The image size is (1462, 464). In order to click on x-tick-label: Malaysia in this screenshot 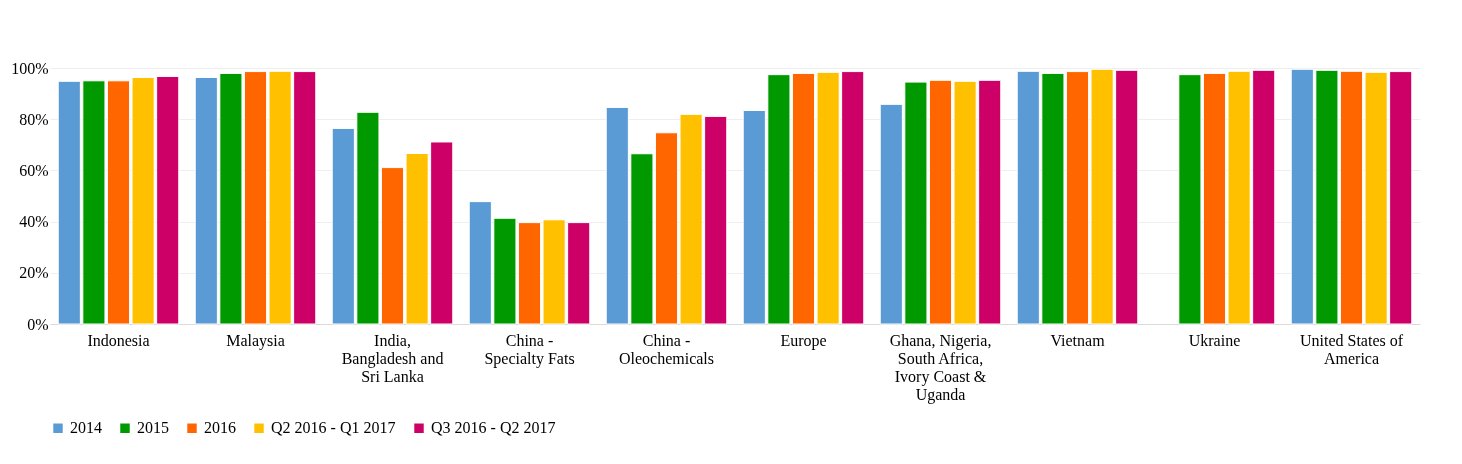, I will do `click(255, 340)`.